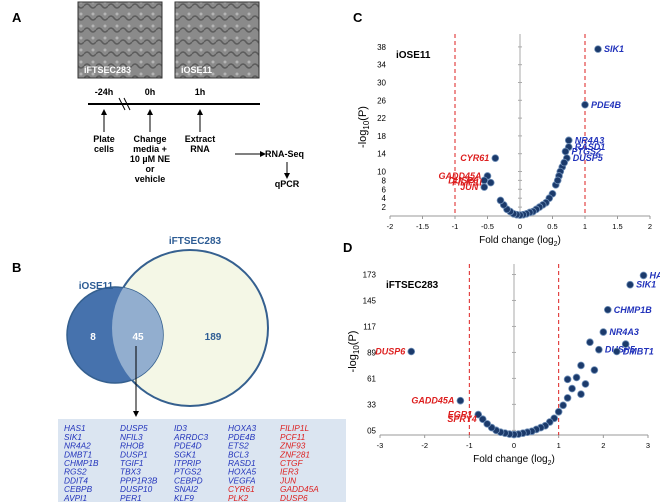 This screenshot has height=503, width=660. I want to click on y-tick-label: 05, so click(371, 430).